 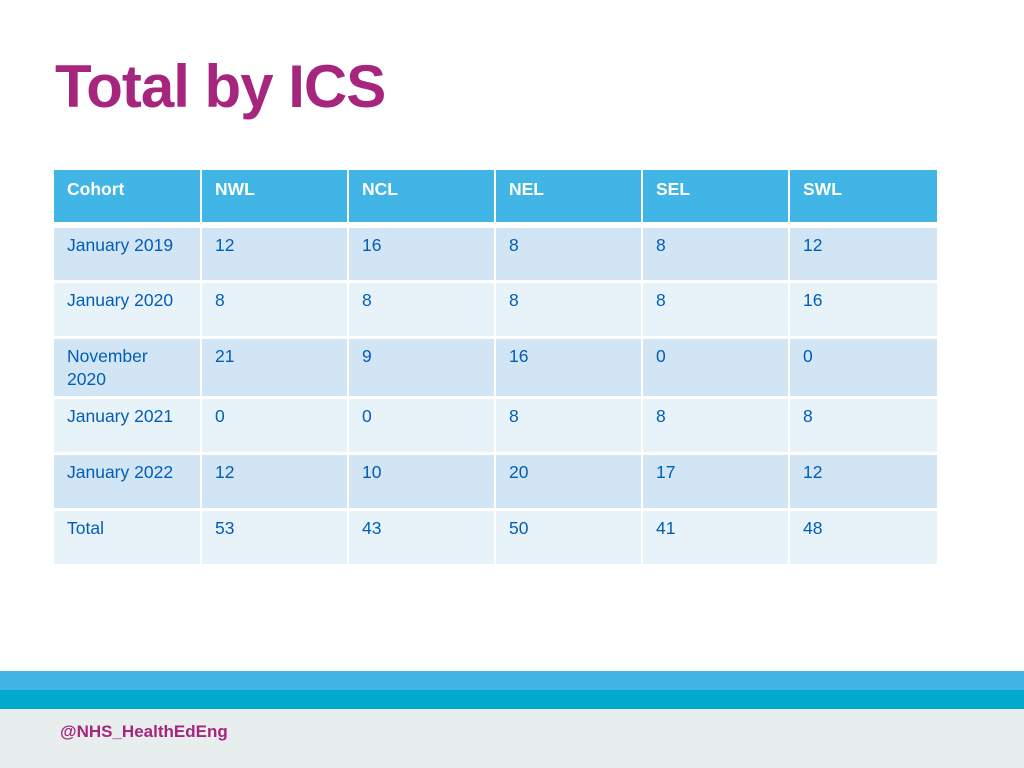 I want to click on column-header-nwl: NWL, so click(x=275, y=199).